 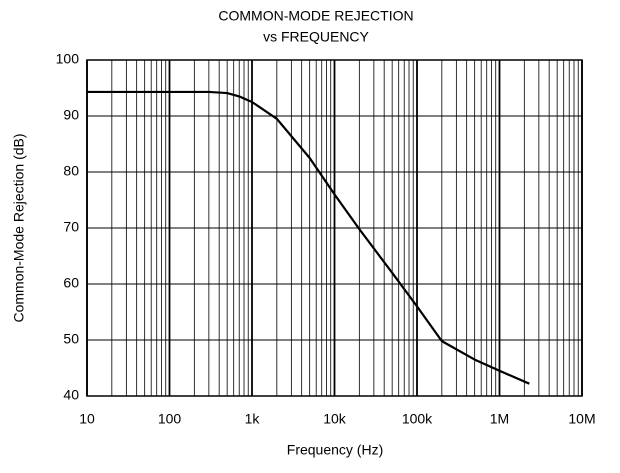 I want to click on y-tick-label: 40, so click(x=71, y=395).